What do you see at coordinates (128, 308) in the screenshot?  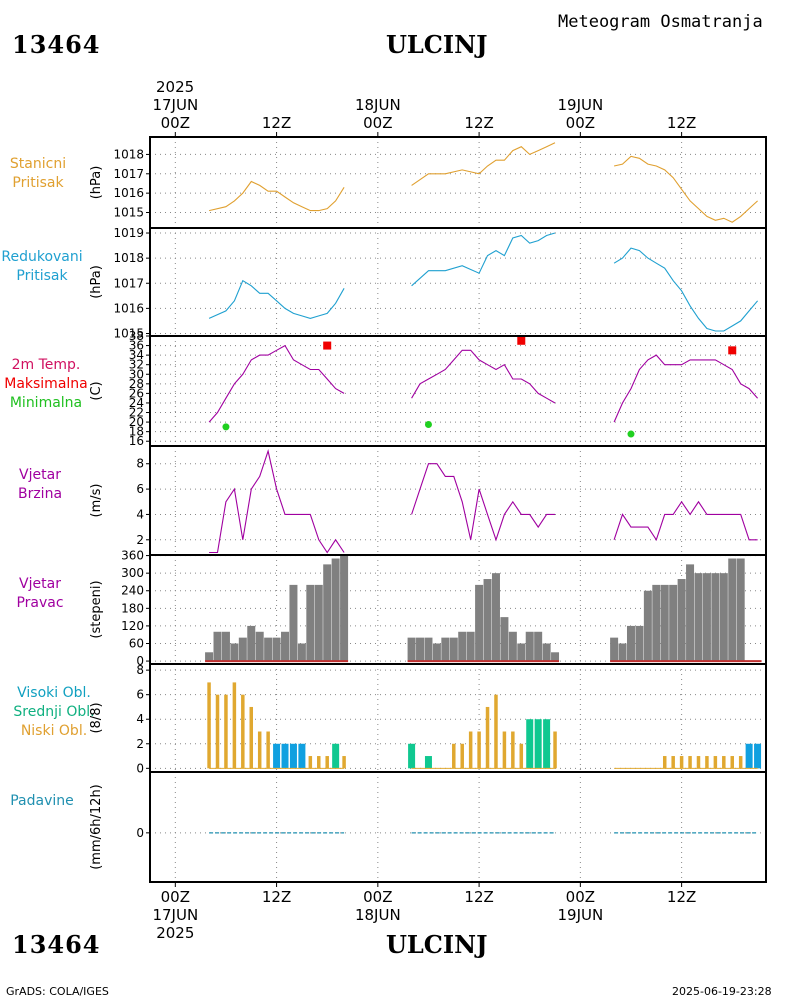 I see `y-tick-label: 1016` at bounding box center [128, 308].